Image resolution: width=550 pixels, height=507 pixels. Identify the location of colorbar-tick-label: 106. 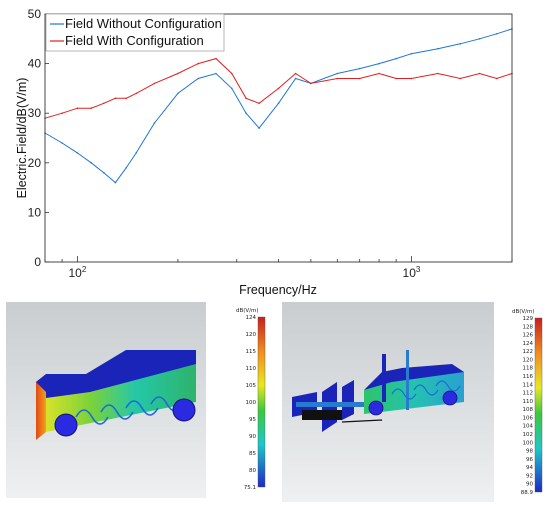
(528, 418).